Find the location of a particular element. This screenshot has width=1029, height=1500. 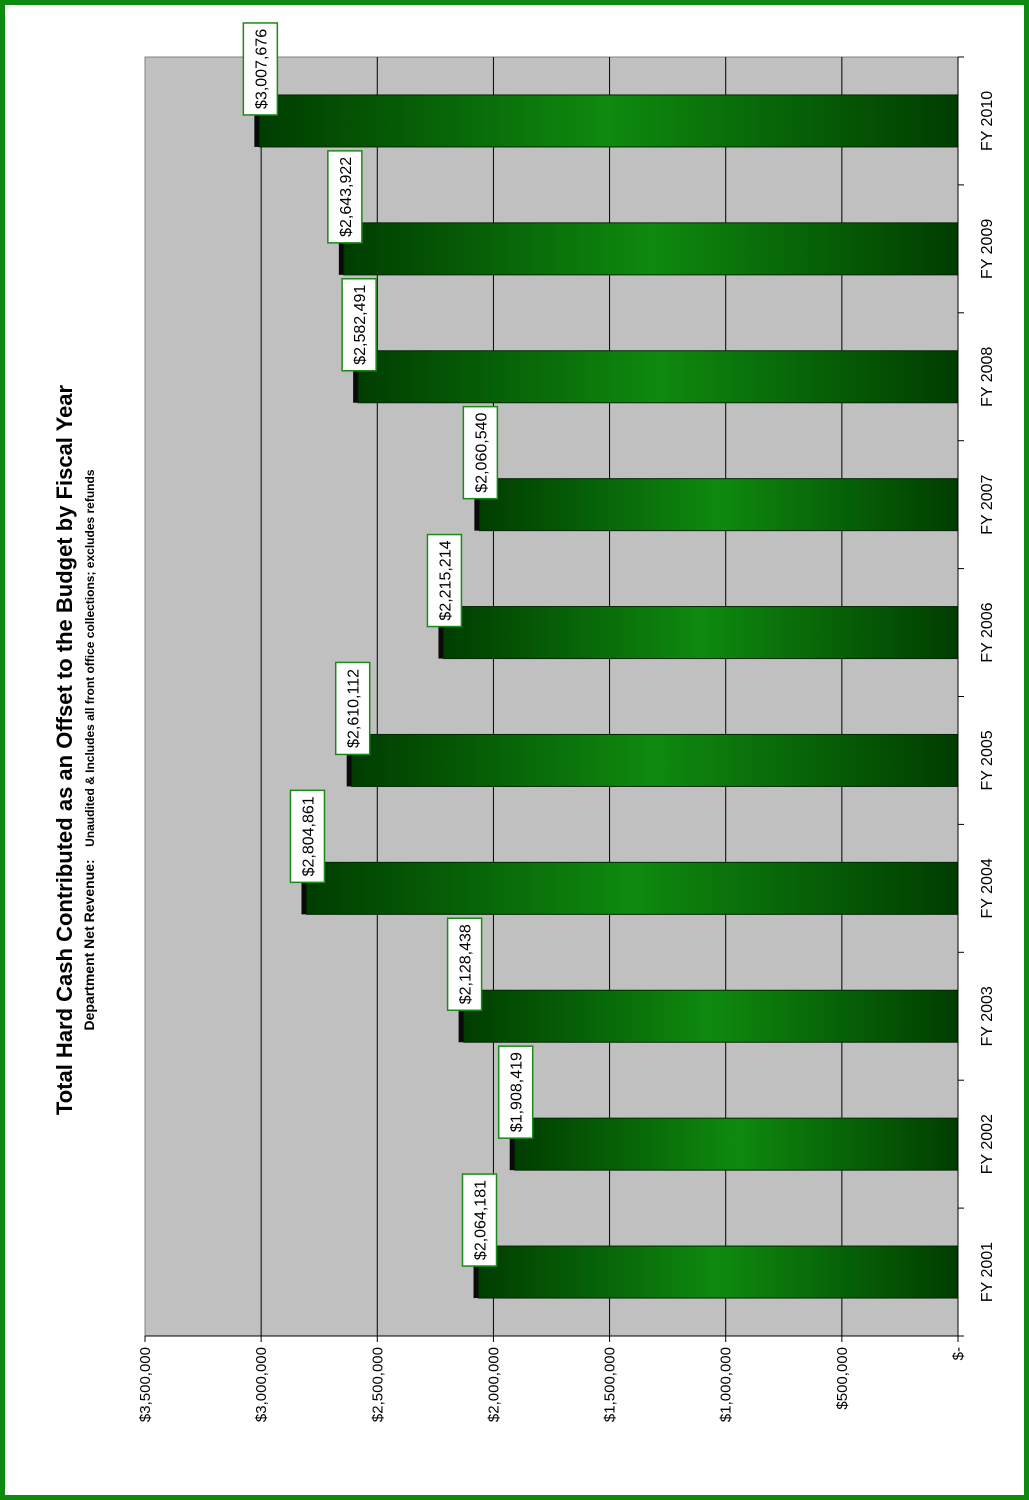

data-label: $2,064,181 is located at coordinates (480, 1220).